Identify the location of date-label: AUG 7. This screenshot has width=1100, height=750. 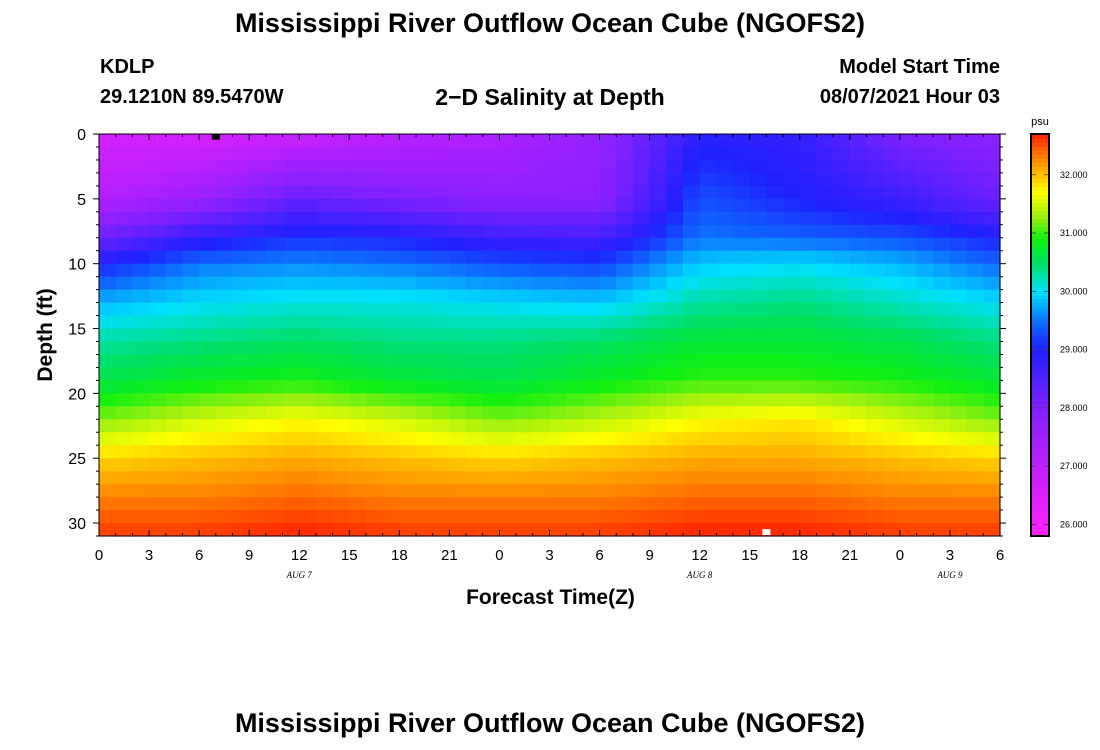
(299, 575).